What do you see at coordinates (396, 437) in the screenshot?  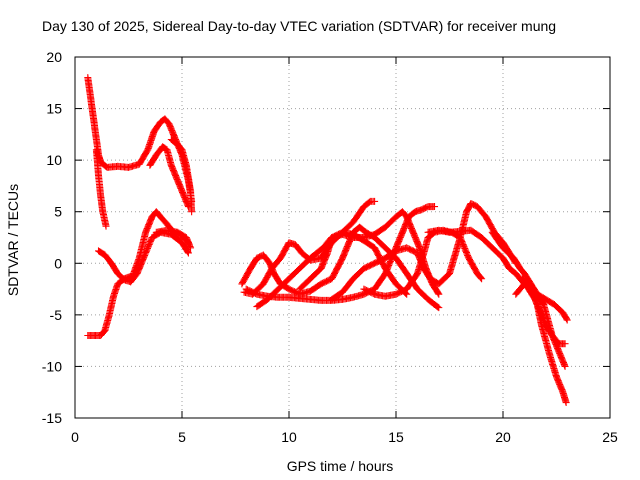 I see `x-tick-label: 15` at bounding box center [396, 437].